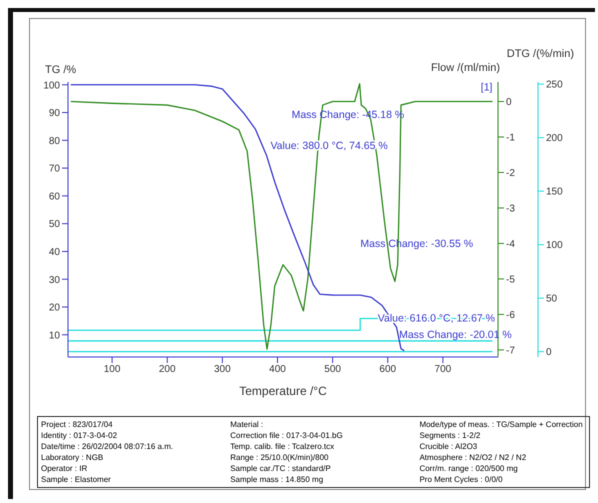 The image size is (598, 503). What do you see at coordinates (77, 424) in the screenshot?
I see `text: Project : 823/017/04` at bounding box center [77, 424].